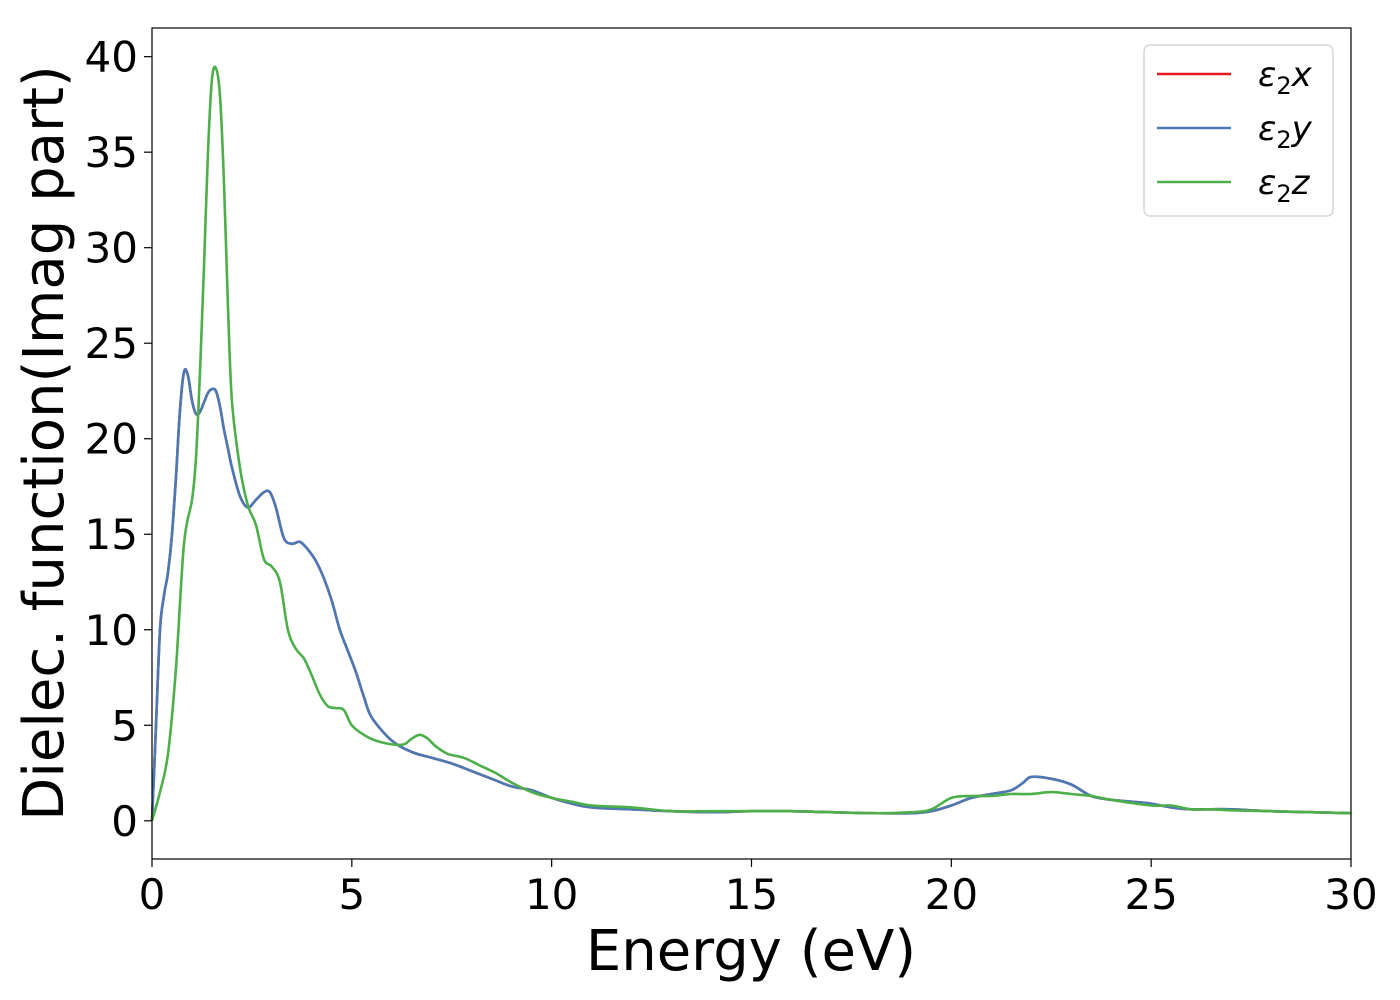 The image size is (1400, 1000). Describe the element at coordinates (111, 439) in the screenshot. I see `y-tick-label: 20` at that location.